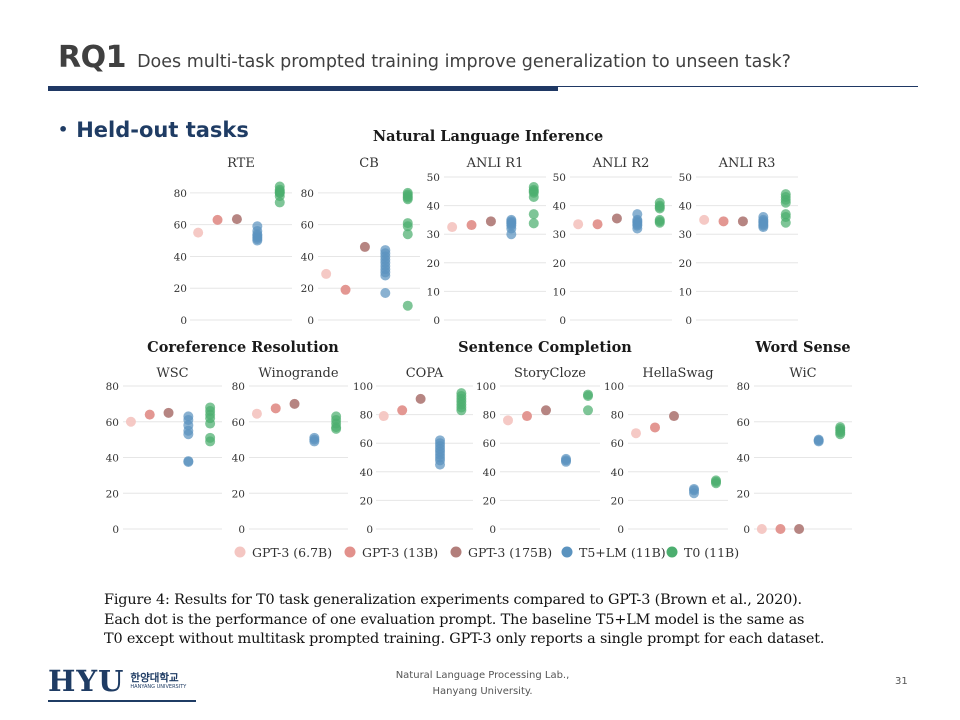  Describe the element at coordinates (482, 691) in the screenshot. I see `footer-line: Hanyang University.` at that location.